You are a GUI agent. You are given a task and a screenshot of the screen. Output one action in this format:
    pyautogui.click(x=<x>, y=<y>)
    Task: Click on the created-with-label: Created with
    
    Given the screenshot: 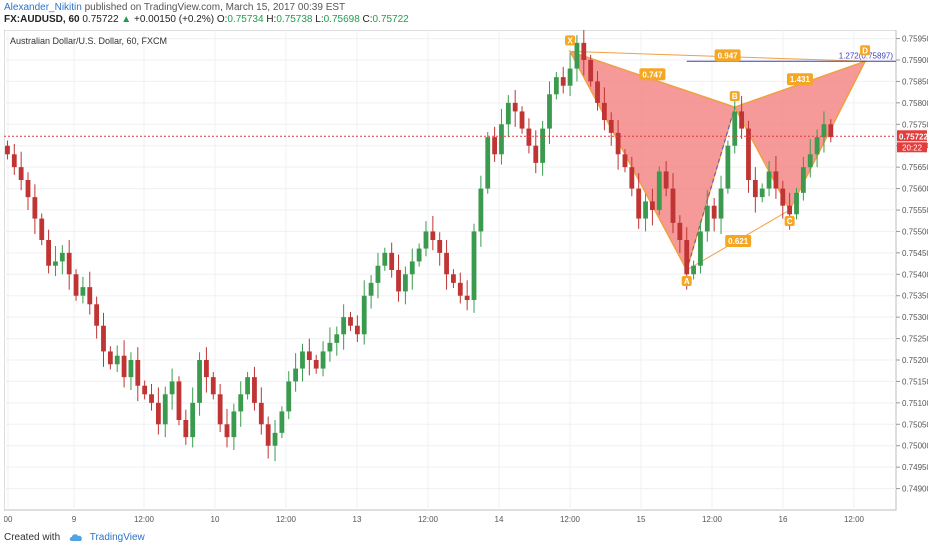 What is the action you would take?
    pyautogui.click(x=32, y=537)
    